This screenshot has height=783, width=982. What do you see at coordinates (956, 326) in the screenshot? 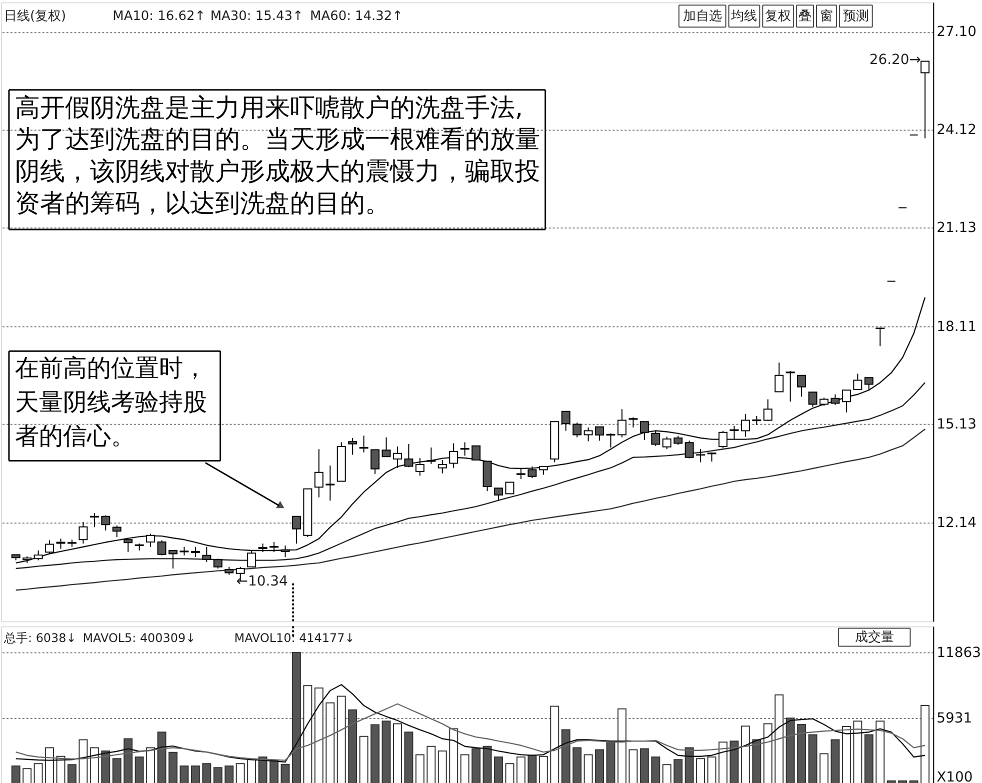
I see `y-tick-label: 18.11` at bounding box center [956, 326].